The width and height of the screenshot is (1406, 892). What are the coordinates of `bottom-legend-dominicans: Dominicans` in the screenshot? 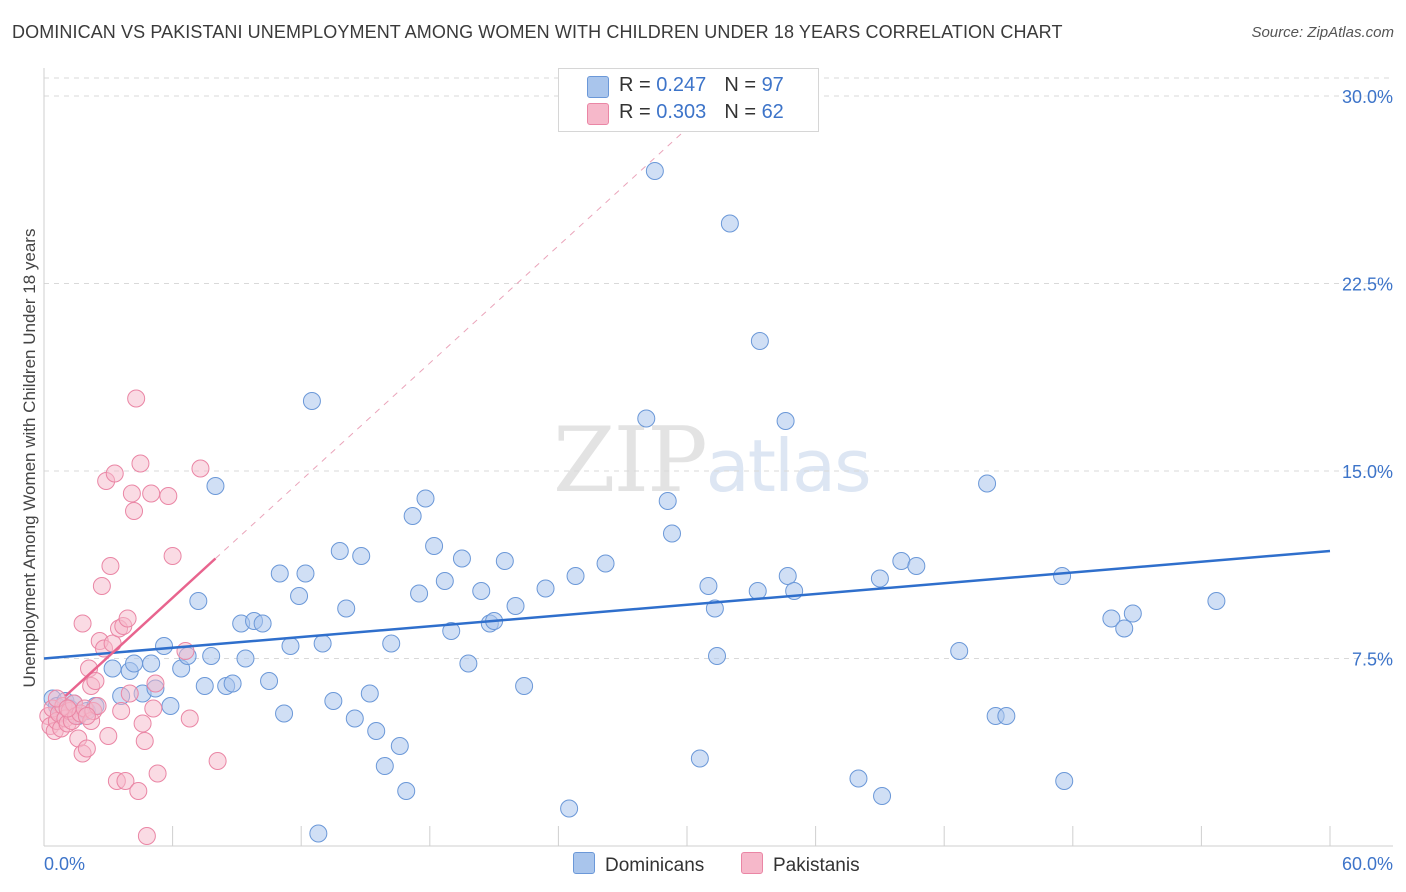 It's located at (638, 864).